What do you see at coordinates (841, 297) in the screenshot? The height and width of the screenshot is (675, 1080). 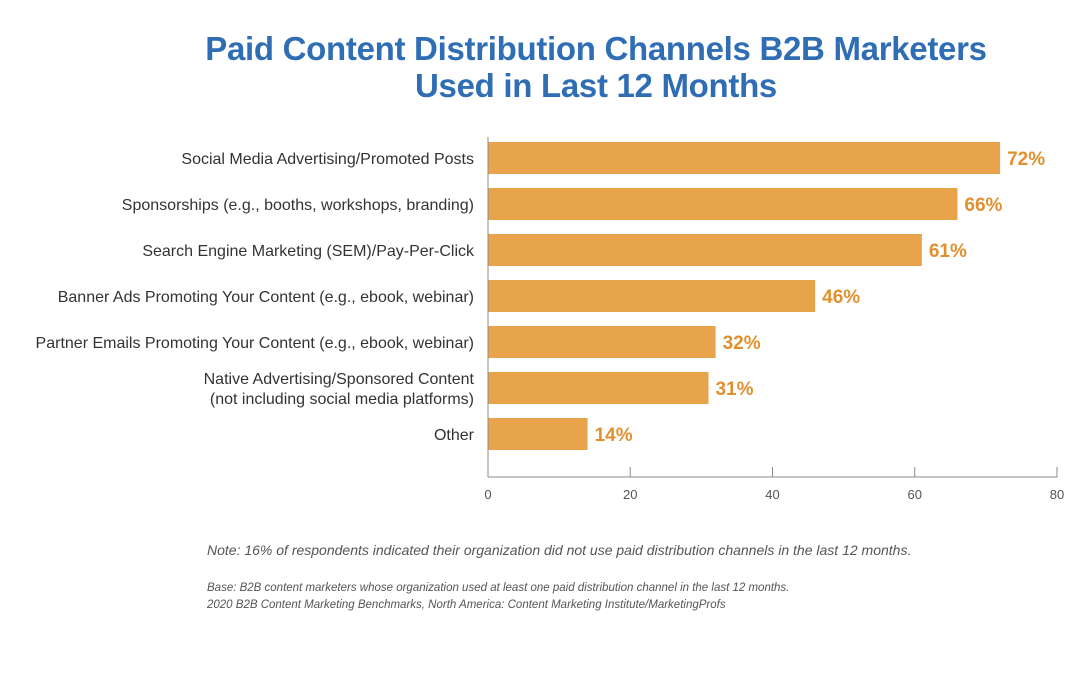 I see `bar-value-label: 46%` at bounding box center [841, 297].